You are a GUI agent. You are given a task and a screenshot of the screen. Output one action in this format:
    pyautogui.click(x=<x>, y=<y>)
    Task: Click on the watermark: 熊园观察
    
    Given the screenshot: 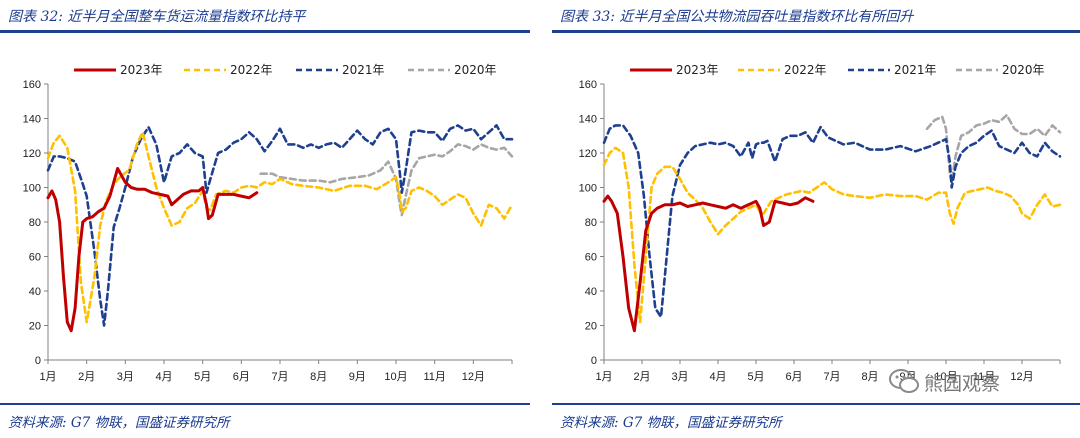 What is the action you would take?
    pyautogui.click(x=978, y=384)
    